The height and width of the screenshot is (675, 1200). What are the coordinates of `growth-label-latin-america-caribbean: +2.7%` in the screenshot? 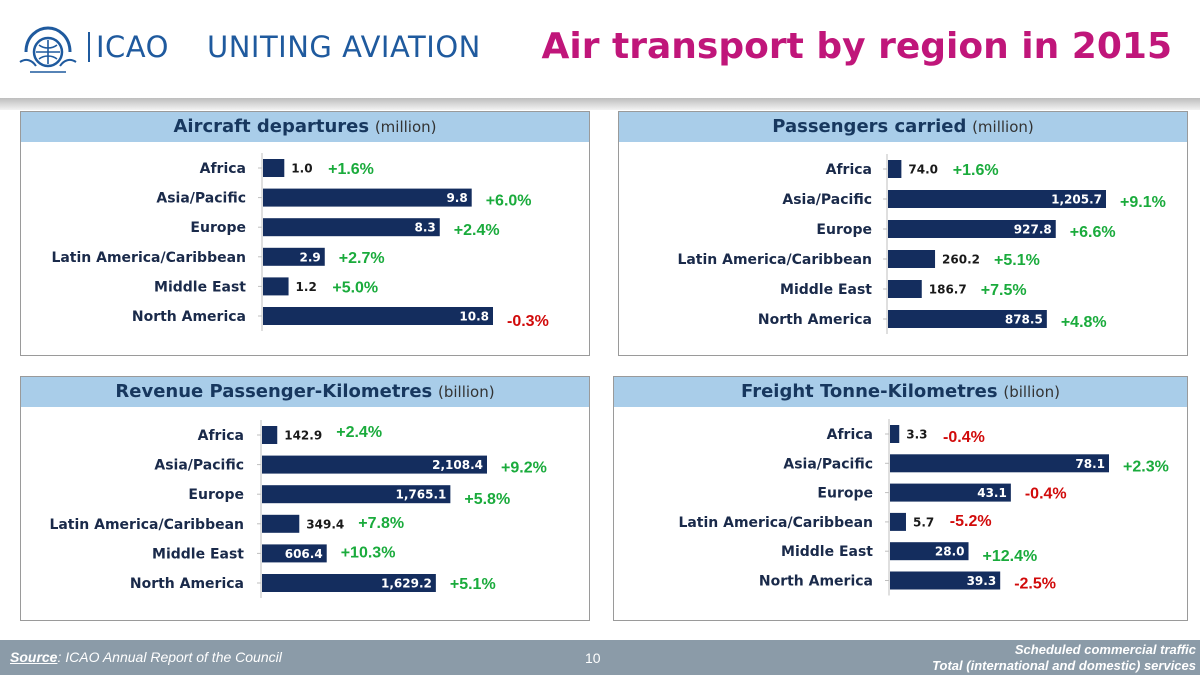 It's located at (362, 258).